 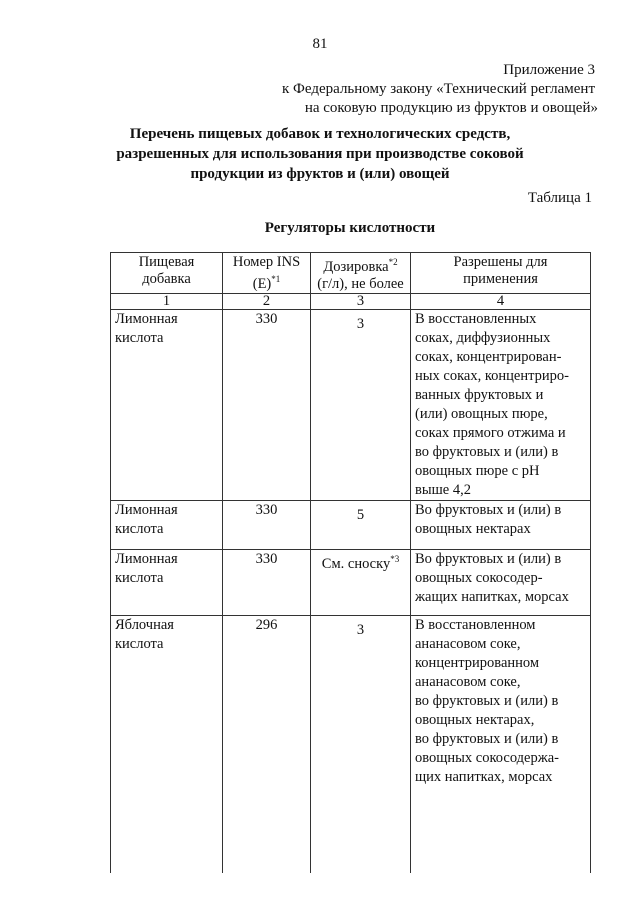 What do you see at coordinates (500, 301) in the screenshot?
I see `column-number: 4` at bounding box center [500, 301].